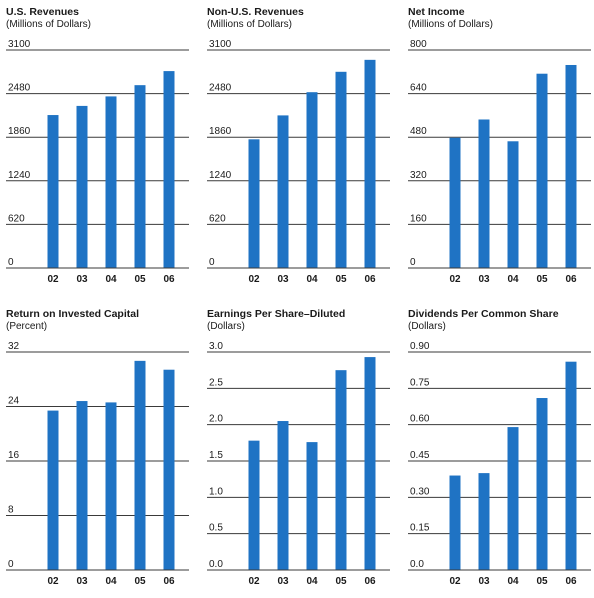 The image size is (594, 598). What do you see at coordinates (216, 382) in the screenshot?
I see `y-tick-label: 2.5` at bounding box center [216, 382].